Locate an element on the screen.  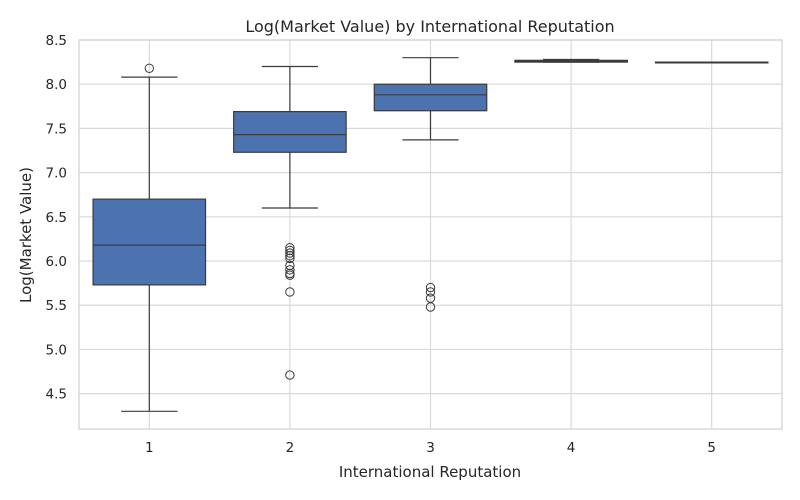
y-tick-label: 7.5 is located at coordinates (56, 129).